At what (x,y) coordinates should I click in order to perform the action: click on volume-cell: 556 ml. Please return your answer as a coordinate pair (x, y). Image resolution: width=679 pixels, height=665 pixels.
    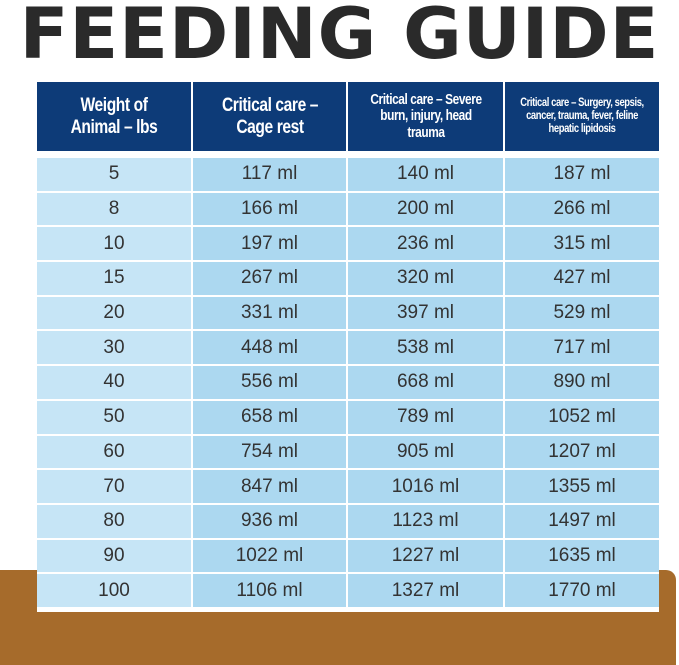
    Looking at the image, I should click on (269, 382).